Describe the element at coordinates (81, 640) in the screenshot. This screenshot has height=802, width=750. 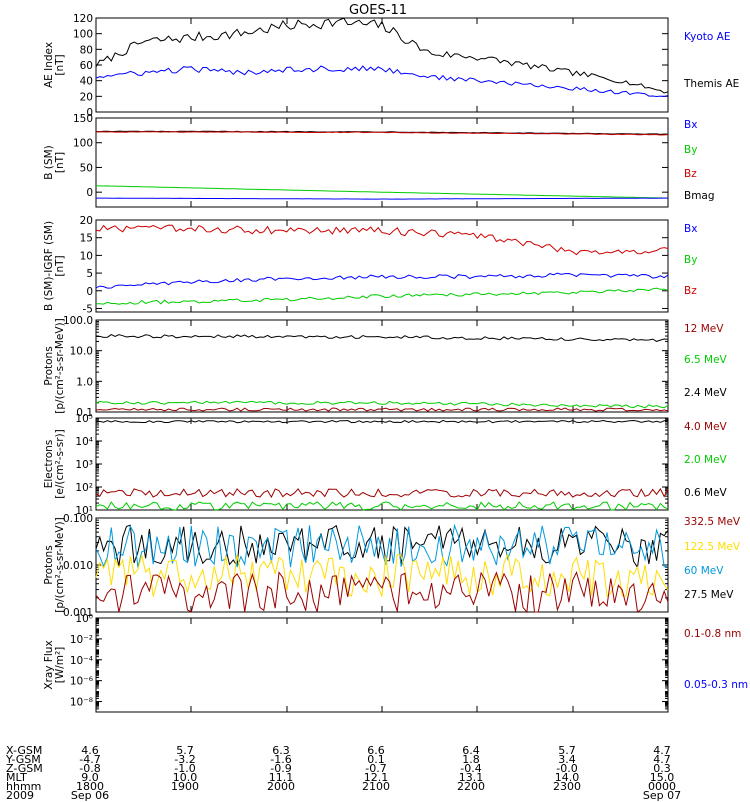
I see `y-tick-label: 10⁻²` at that location.